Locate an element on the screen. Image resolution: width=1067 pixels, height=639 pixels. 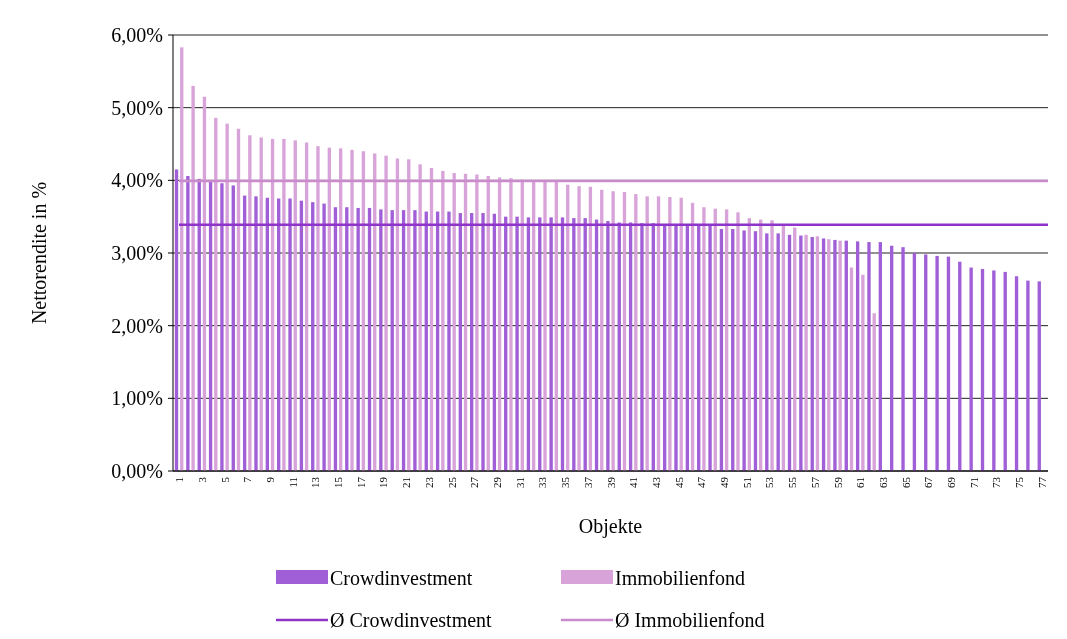
x-tick-label: 39 is located at coordinates (610, 482).